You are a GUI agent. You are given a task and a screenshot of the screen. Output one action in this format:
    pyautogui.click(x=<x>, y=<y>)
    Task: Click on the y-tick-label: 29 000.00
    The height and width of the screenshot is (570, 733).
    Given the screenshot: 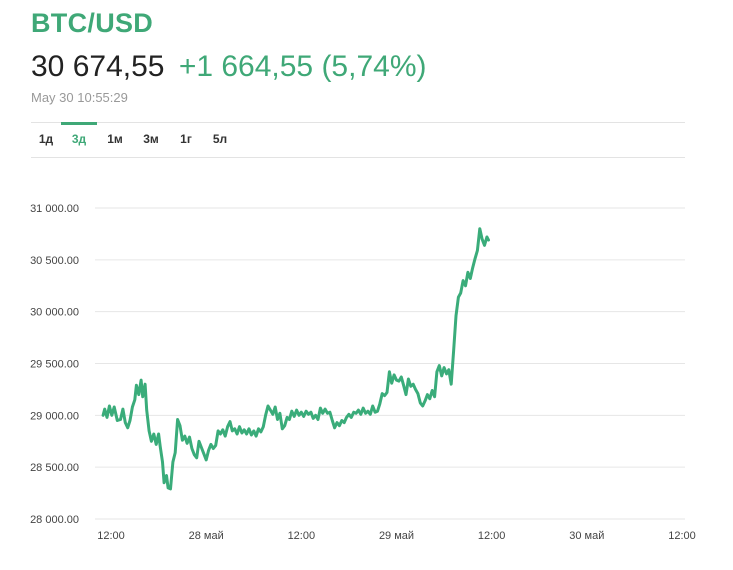 What is the action you would take?
    pyautogui.click(x=54, y=416)
    